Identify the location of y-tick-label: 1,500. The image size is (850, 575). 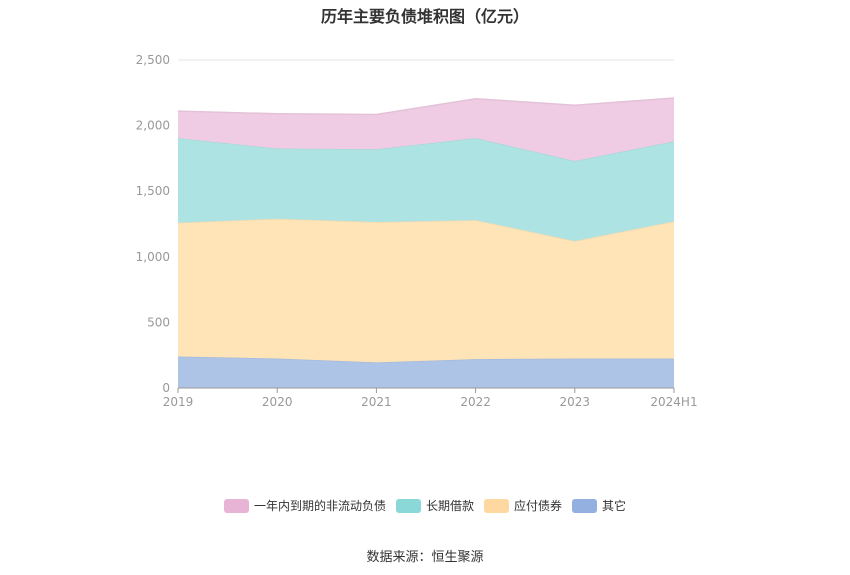
(153, 191).